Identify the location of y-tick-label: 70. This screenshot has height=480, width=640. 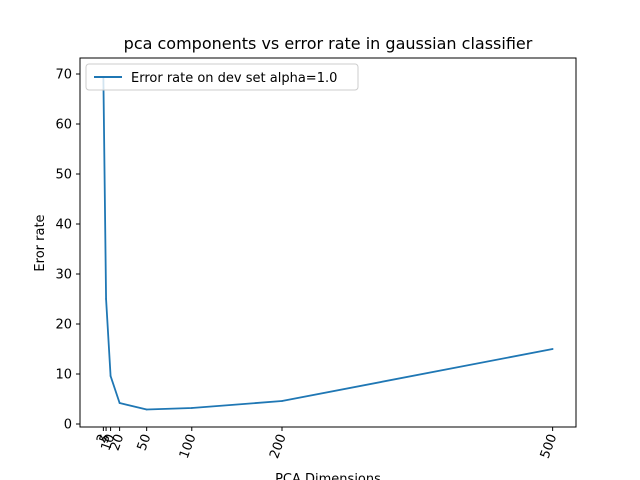
(63, 75).